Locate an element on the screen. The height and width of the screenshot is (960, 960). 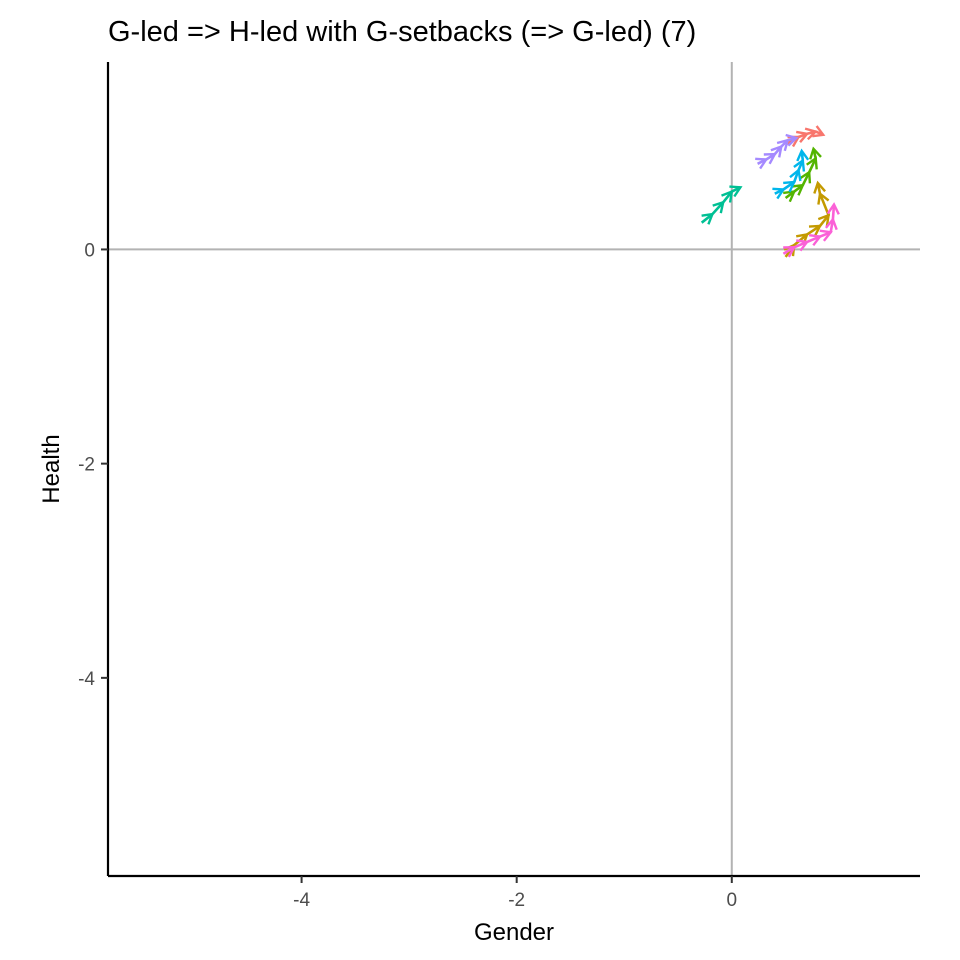
y-tick-label: 0 is located at coordinates (89, 250).